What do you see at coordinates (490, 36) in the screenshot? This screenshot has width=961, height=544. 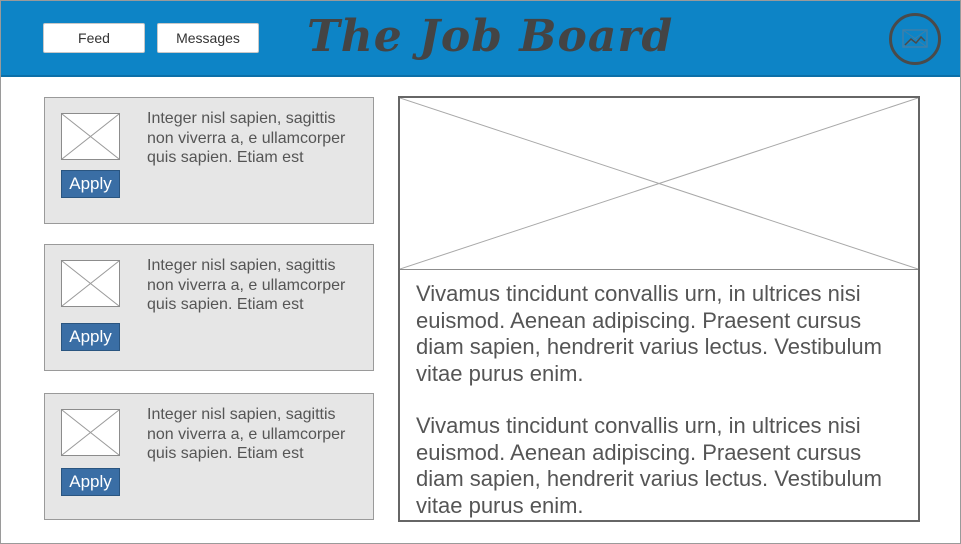 I see `site-title: The Job Board` at bounding box center [490, 36].